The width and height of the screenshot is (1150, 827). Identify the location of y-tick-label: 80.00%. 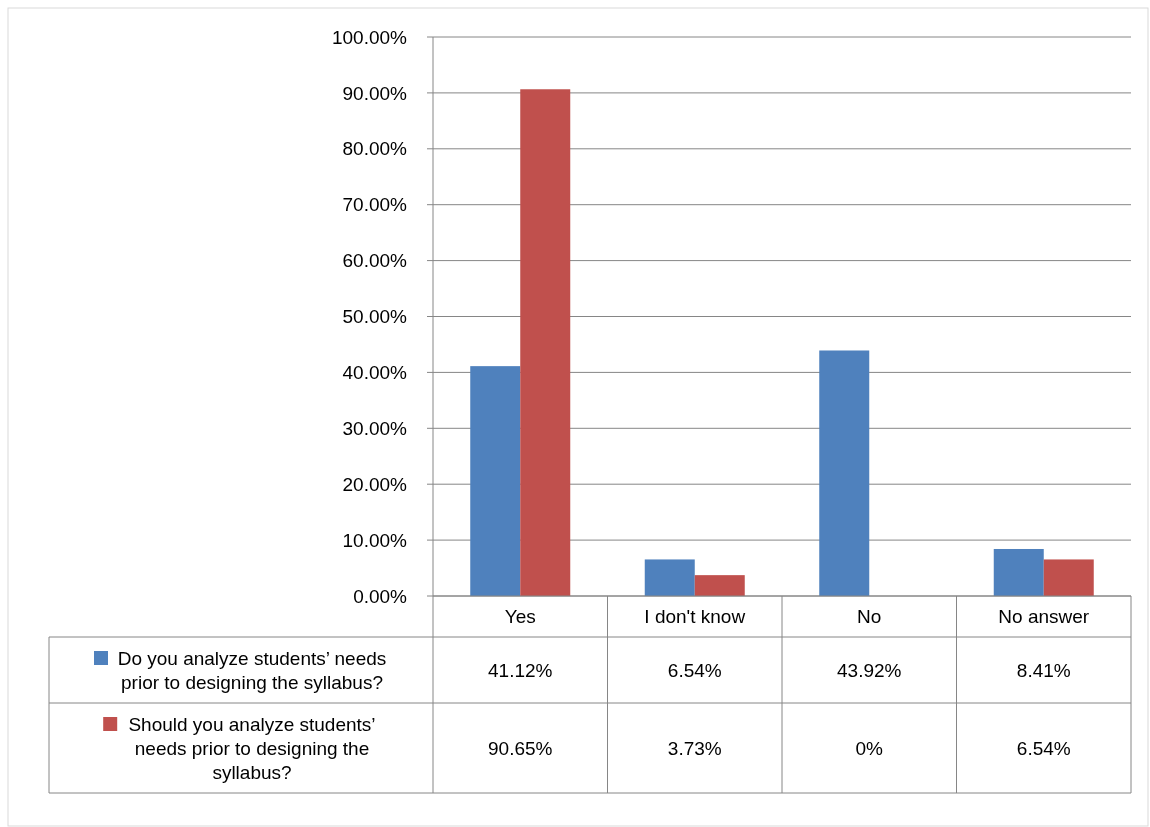
(375, 149).